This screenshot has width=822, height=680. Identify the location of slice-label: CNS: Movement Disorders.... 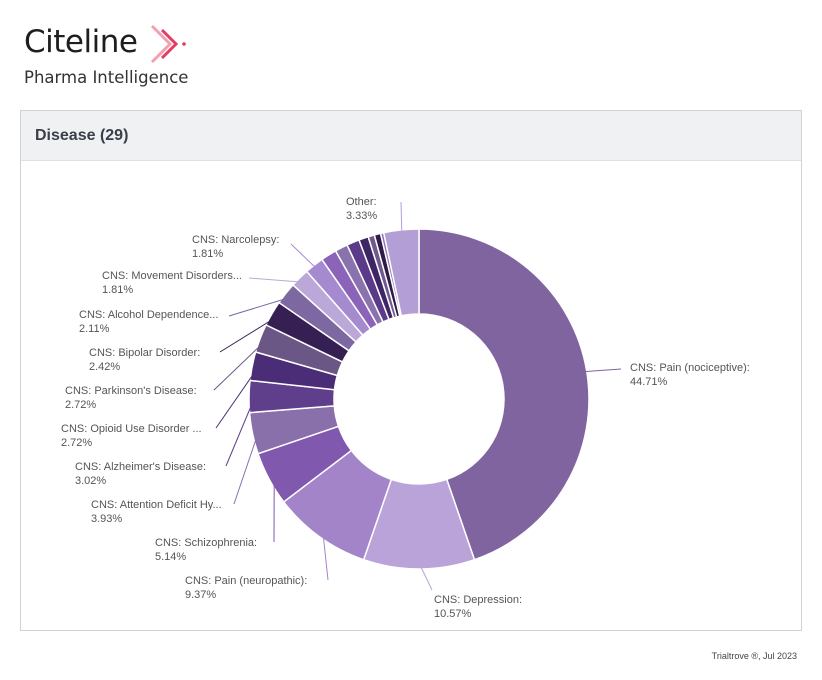
(172, 276).